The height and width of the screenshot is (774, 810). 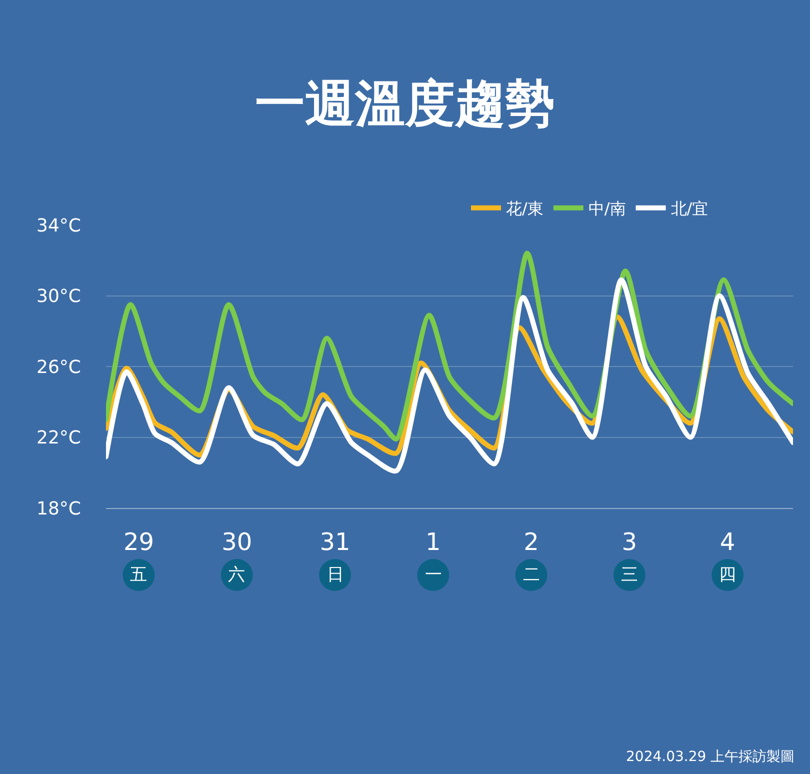 I want to click on text: 2024.03.29 上午採訪製圖, so click(x=710, y=757).